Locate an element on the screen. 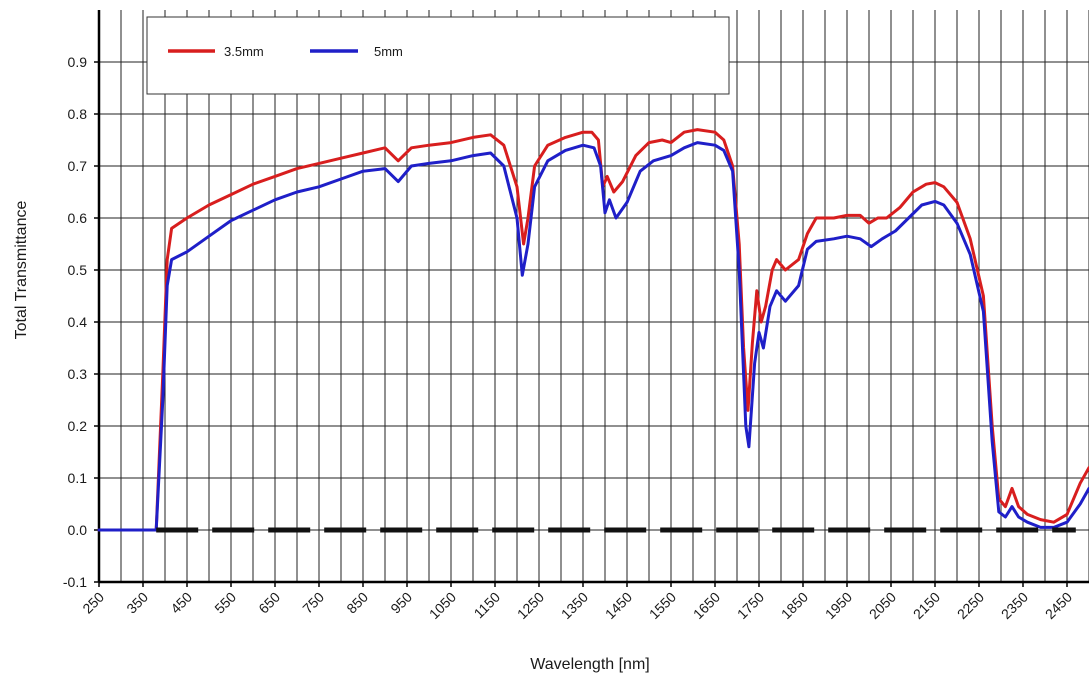  y-tick-label: 0.4 is located at coordinates (78, 322).